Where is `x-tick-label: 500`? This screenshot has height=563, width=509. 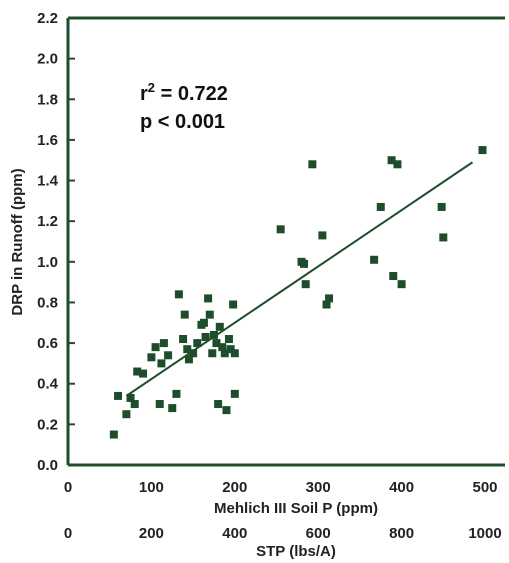
x-tick-label: 500 is located at coordinates (484, 487).